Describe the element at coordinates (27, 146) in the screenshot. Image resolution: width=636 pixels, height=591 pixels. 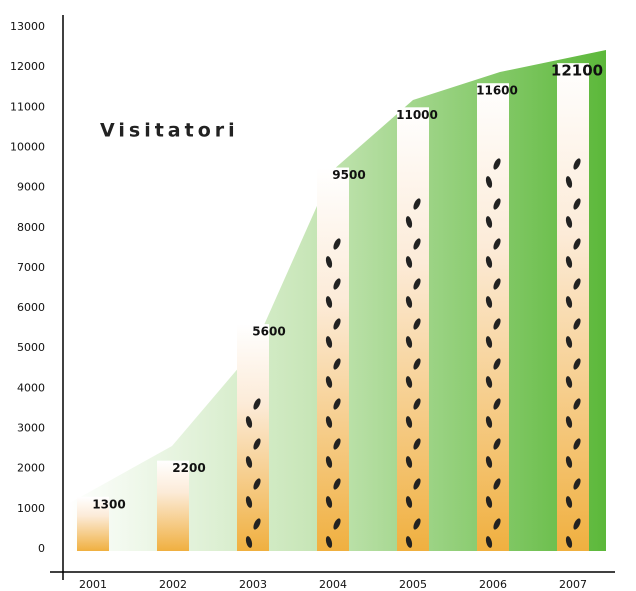
I see `y-tick-label: 10000` at that location.